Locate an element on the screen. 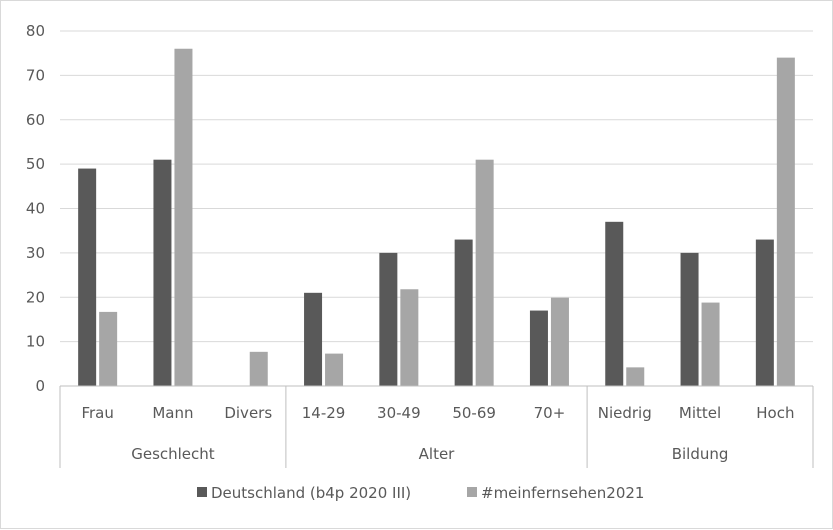  y-tick-label: 40 is located at coordinates (35, 209).